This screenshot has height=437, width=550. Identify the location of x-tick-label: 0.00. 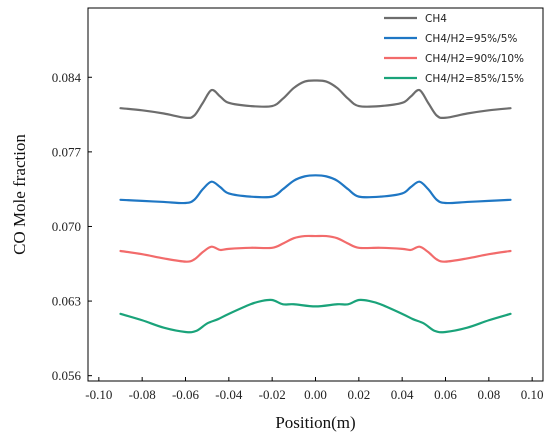
(315, 394).